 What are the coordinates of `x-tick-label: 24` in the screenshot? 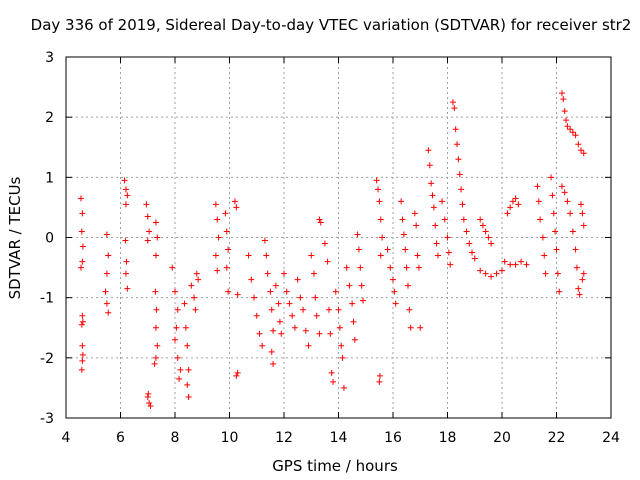 It's located at (611, 438).